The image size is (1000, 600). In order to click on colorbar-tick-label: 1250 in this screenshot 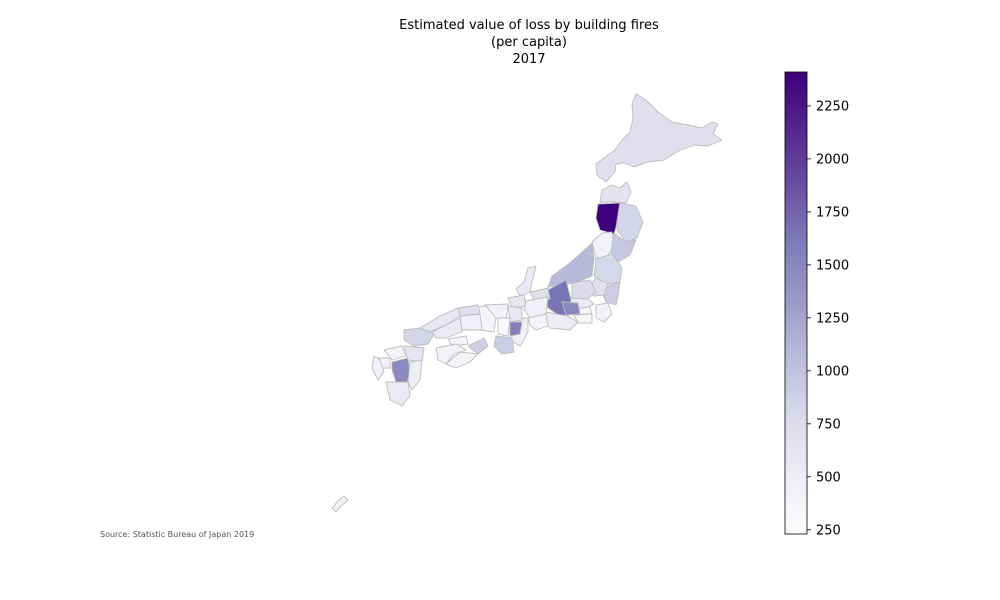, I will do `click(832, 318)`.